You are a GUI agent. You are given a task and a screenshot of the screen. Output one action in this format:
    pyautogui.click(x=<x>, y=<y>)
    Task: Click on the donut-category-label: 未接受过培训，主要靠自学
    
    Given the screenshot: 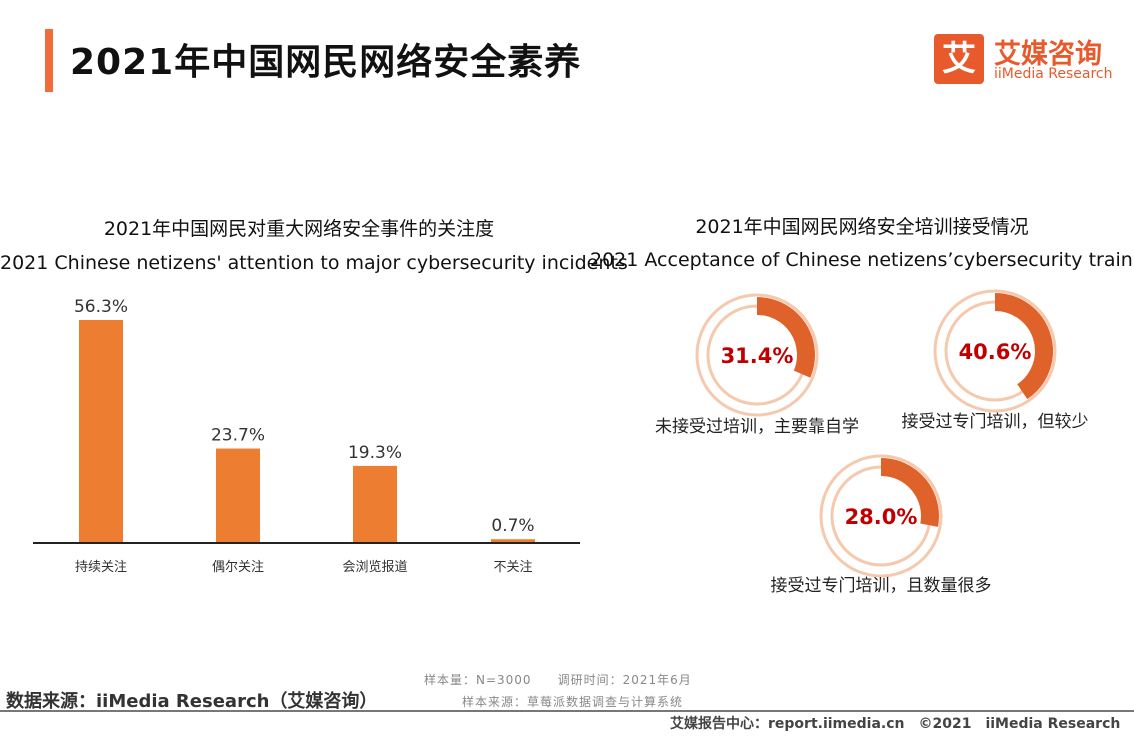 What is the action you would take?
    pyautogui.click(x=757, y=427)
    